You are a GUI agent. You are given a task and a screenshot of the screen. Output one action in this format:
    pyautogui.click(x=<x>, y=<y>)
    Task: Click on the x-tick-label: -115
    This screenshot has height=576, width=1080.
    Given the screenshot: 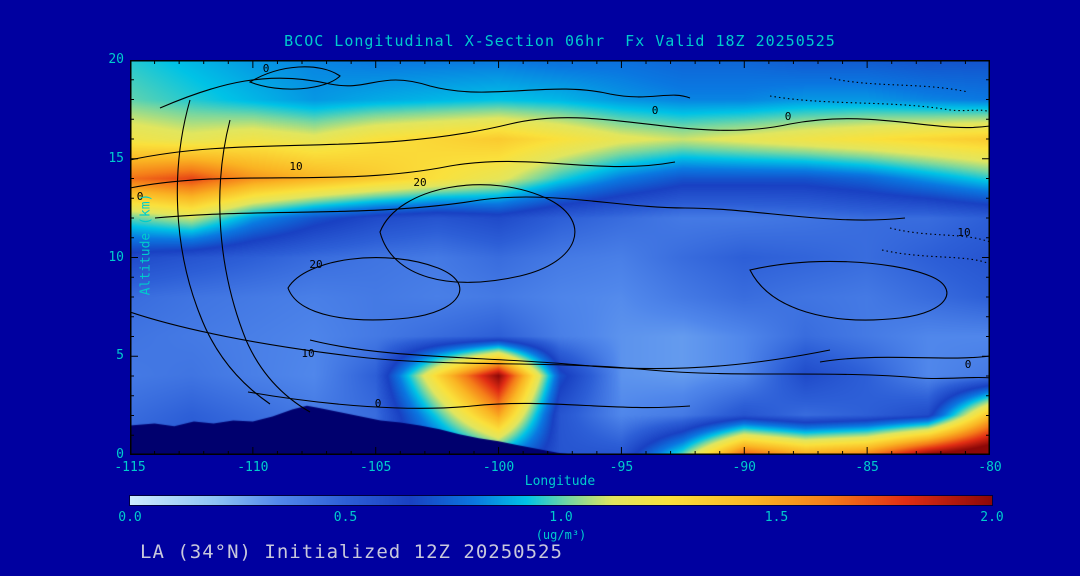 What is the action you would take?
    pyautogui.click(x=130, y=467)
    